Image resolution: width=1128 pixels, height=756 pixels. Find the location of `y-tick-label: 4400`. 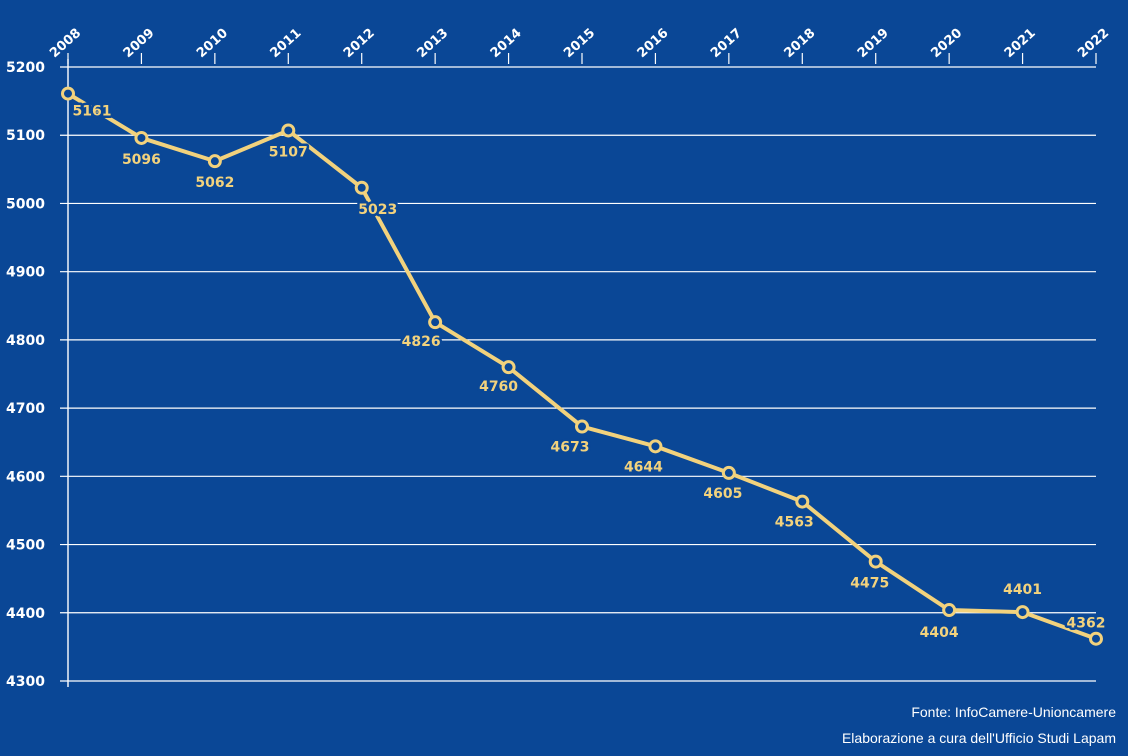

y-tick-label: 4400 is located at coordinates (25, 614).